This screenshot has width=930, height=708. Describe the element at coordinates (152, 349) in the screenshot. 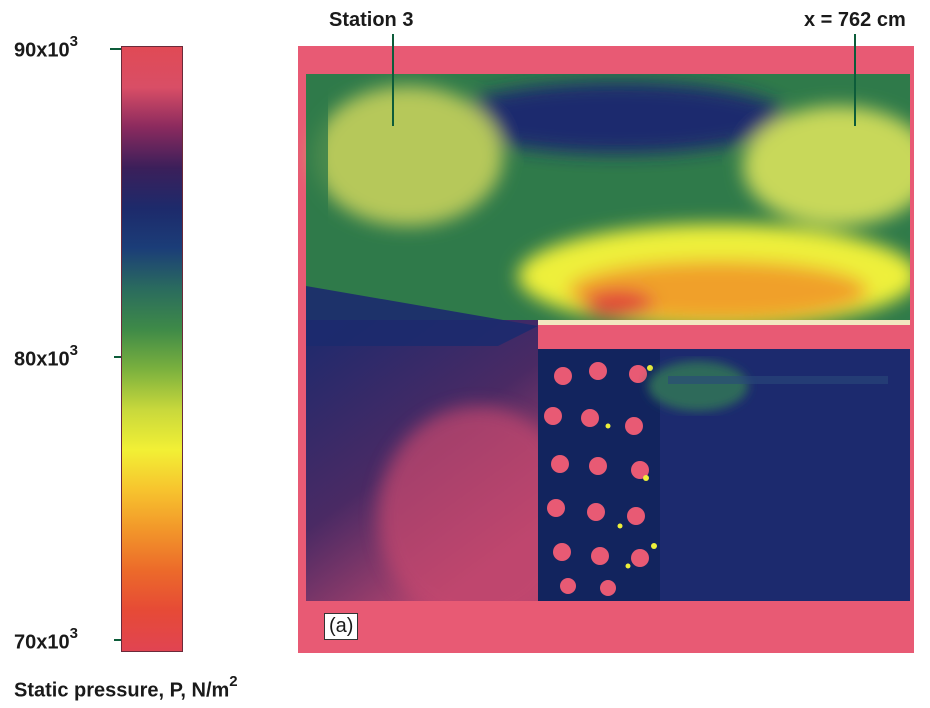

I see `pressure-colorbar` at that location.